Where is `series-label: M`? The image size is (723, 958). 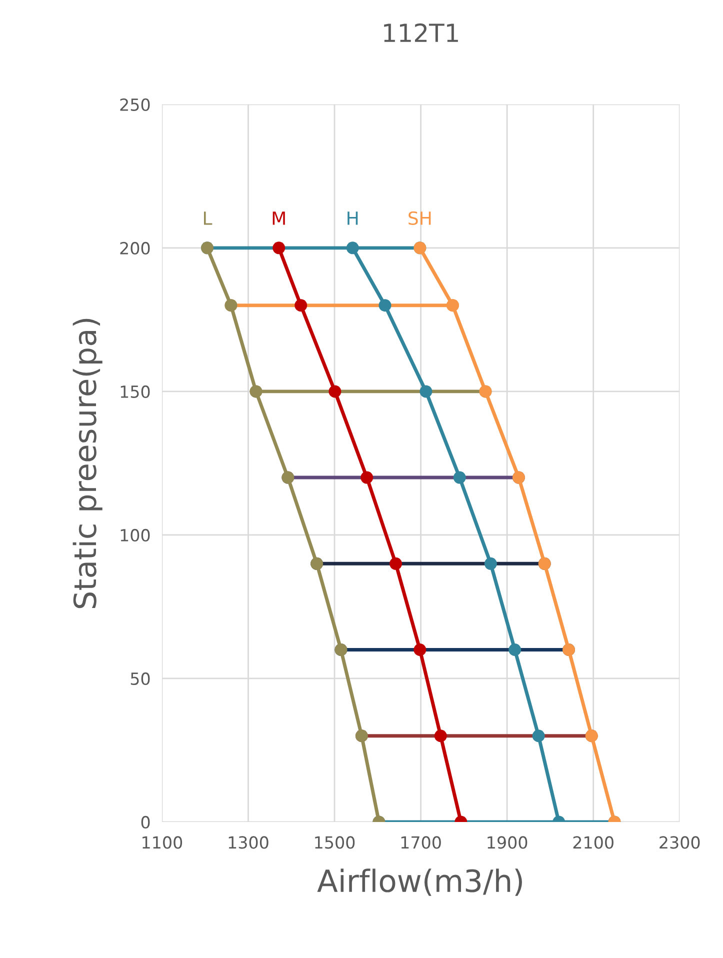 series-label: M is located at coordinates (278, 218).